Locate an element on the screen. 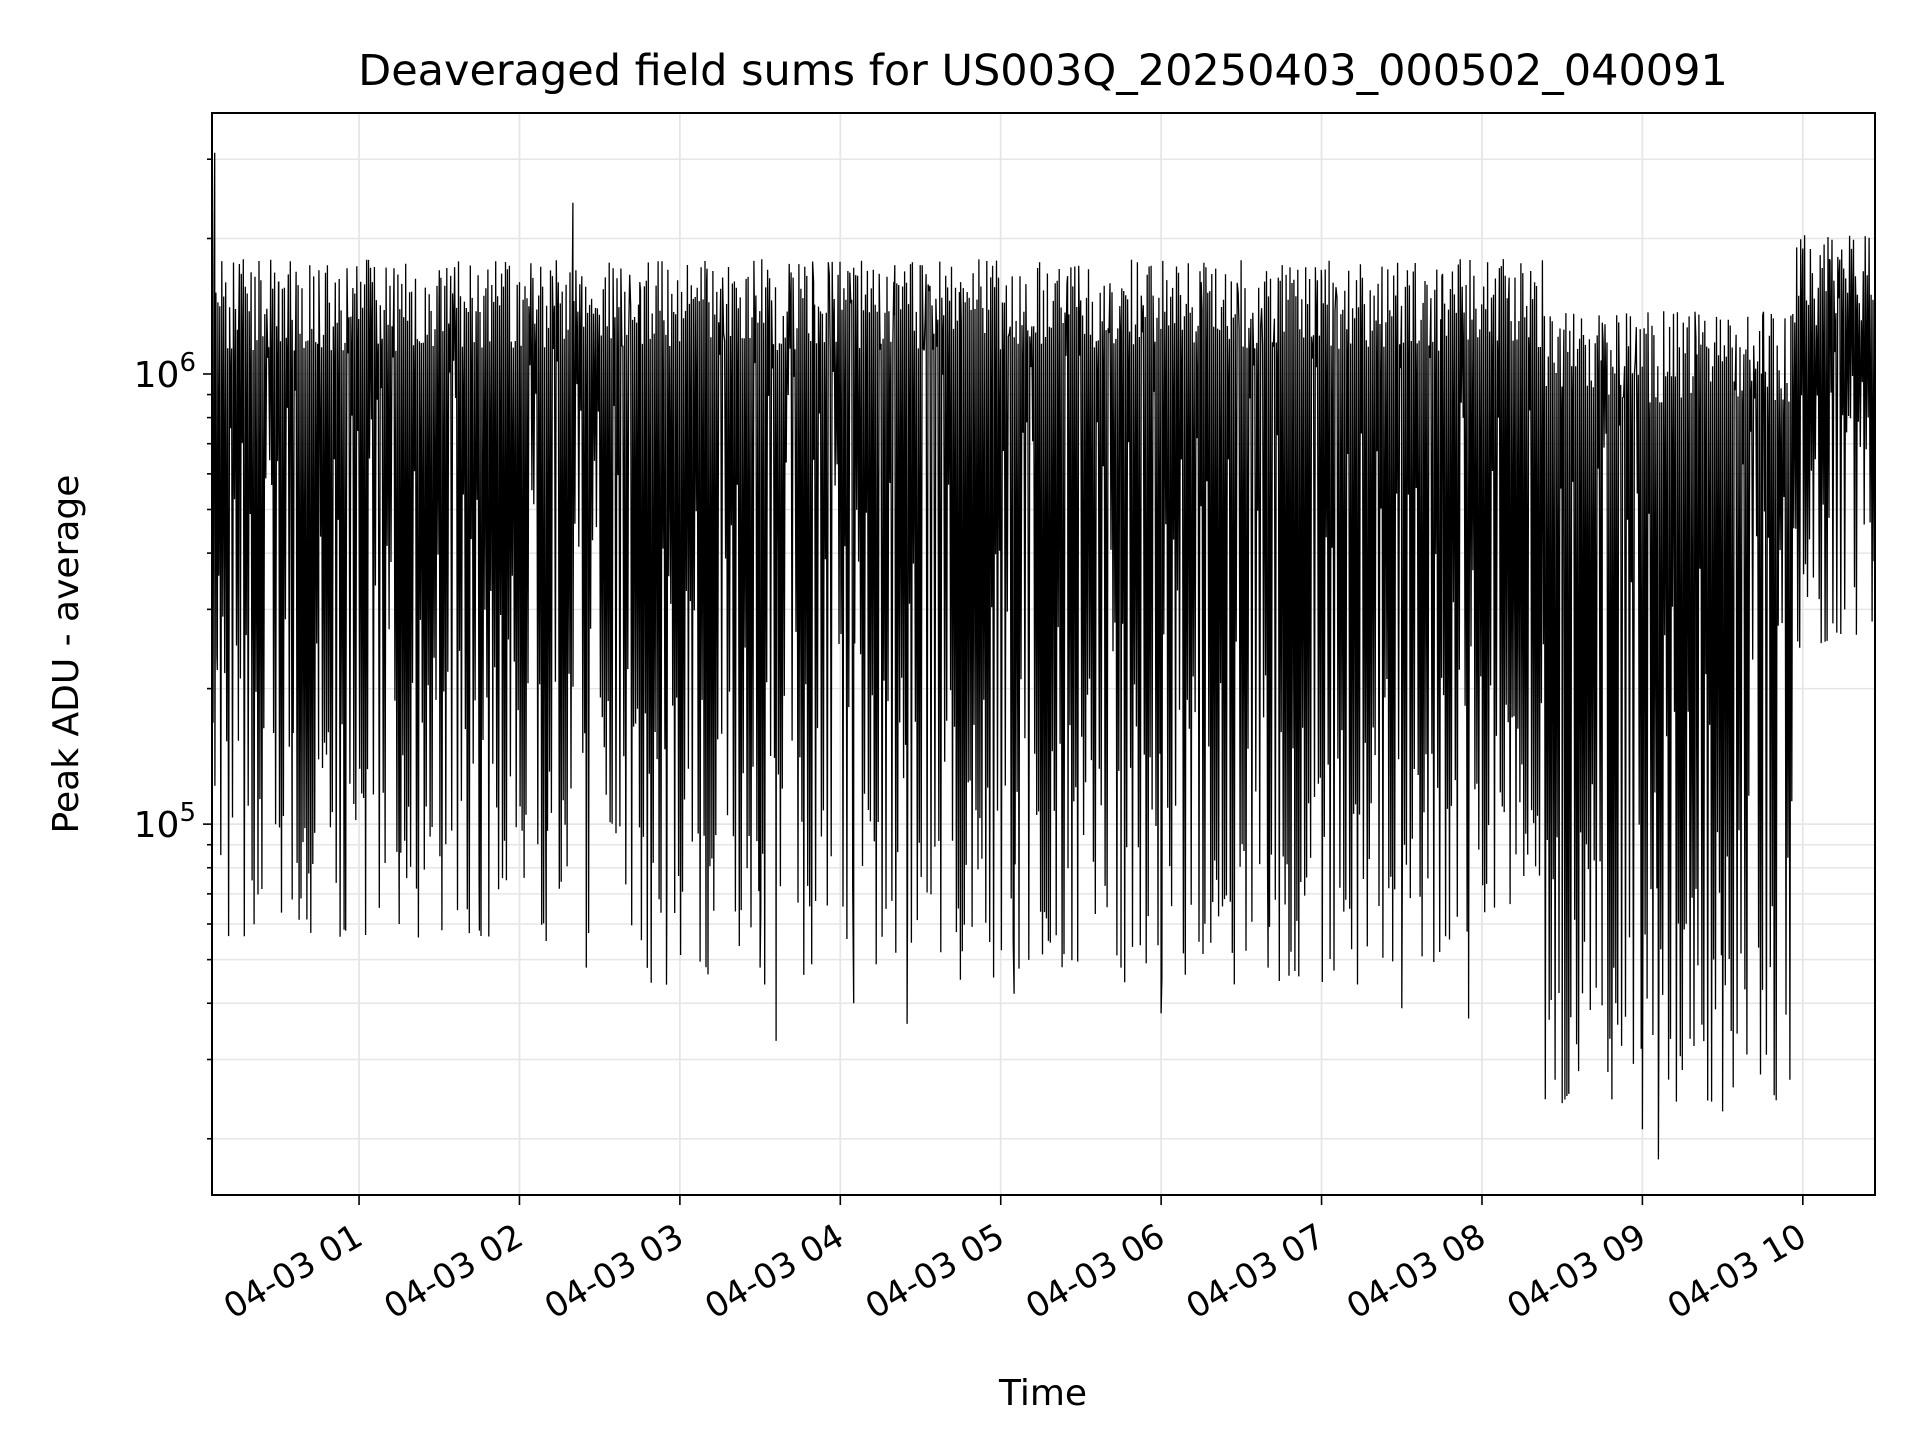  y-tick-label: 10⁶ is located at coordinates (165, 372).